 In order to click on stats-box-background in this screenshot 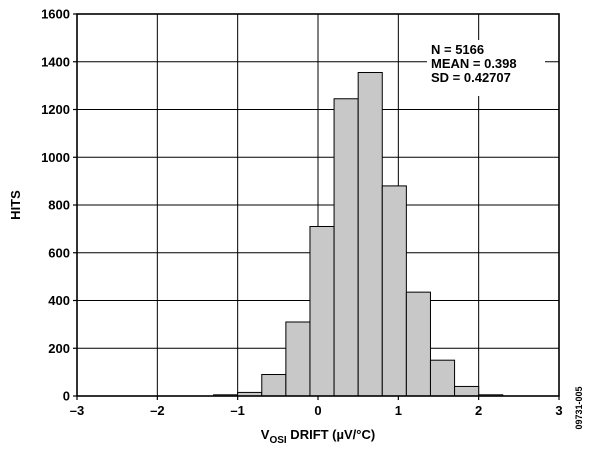, I will do `click(486, 68)`.